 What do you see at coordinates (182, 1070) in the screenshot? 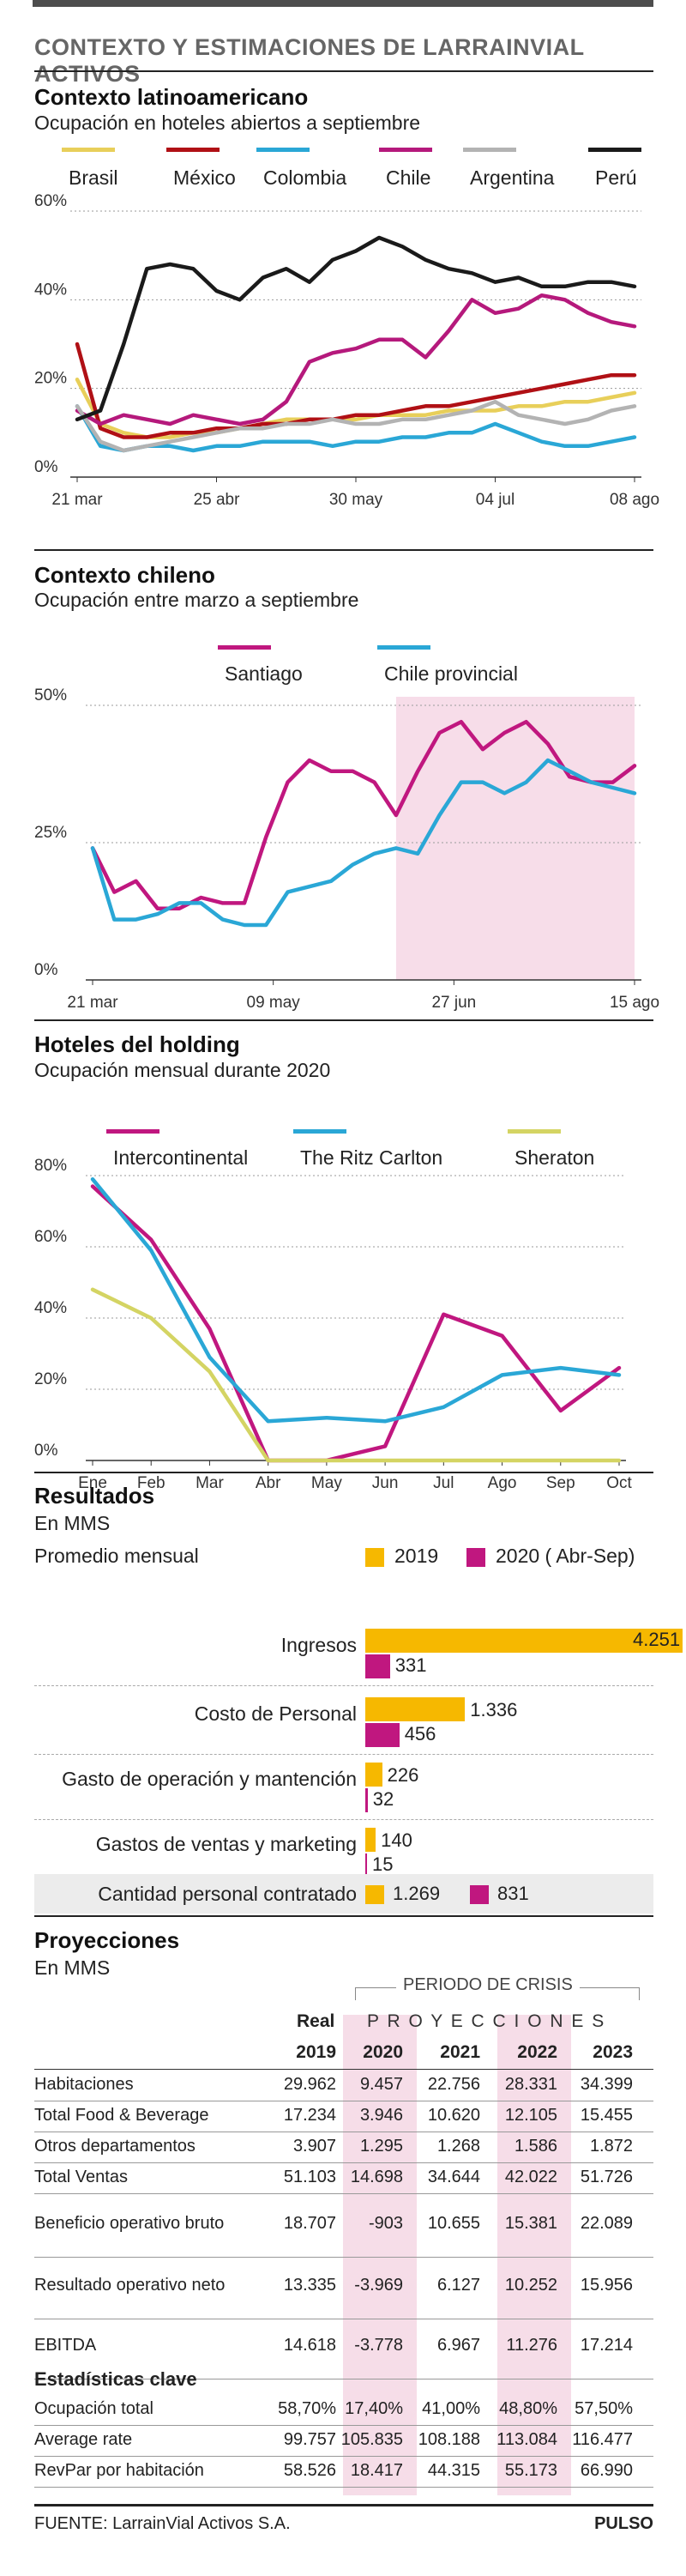
I see `holding-subtitle: Ocupación mensual durante 2020` at bounding box center [182, 1070].